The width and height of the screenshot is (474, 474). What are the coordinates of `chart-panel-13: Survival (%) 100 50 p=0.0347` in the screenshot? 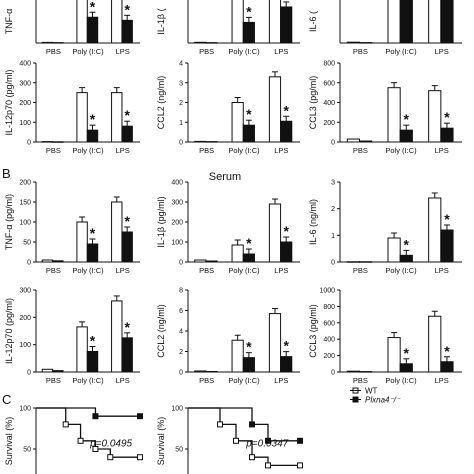 It's located at (229, 440).